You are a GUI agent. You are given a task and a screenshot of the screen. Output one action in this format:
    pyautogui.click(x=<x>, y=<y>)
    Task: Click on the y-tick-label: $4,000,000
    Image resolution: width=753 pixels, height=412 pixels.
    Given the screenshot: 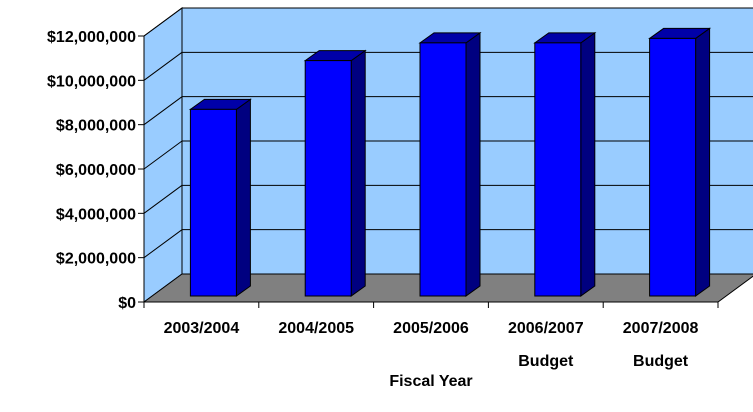 What is the action you would take?
    pyautogui.click(x=96, y=214)
    